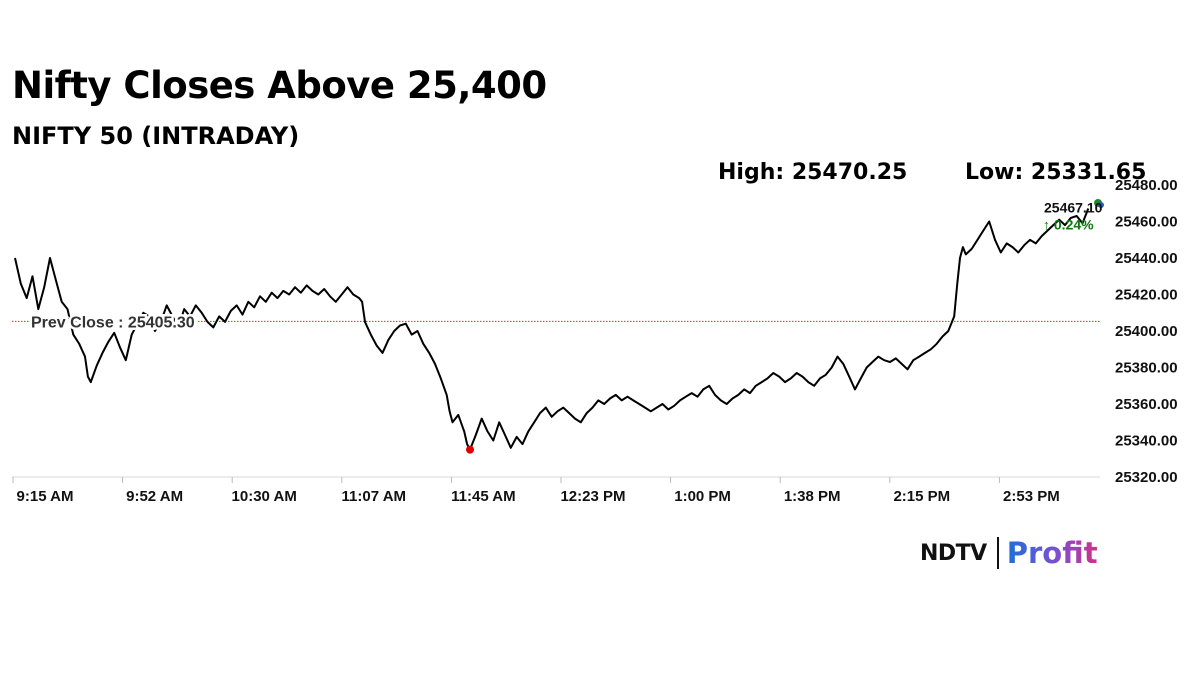 Image resolution: width=1200 pixels, height=675 pixels. Describe the element at coordinates (1073, 208) in the screenshot. I see `last-value-label: 25467.10` at that location.